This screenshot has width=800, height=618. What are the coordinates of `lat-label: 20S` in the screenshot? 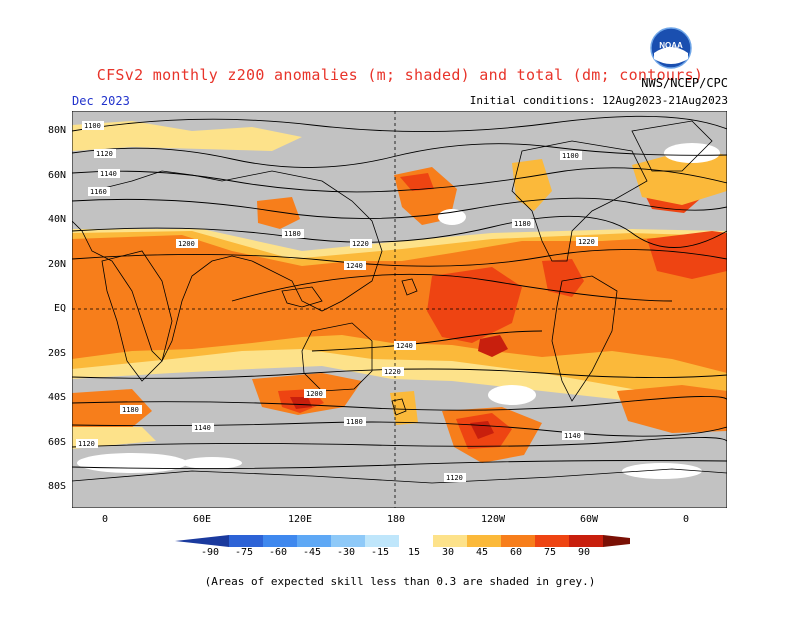 It's located at (56, 353).